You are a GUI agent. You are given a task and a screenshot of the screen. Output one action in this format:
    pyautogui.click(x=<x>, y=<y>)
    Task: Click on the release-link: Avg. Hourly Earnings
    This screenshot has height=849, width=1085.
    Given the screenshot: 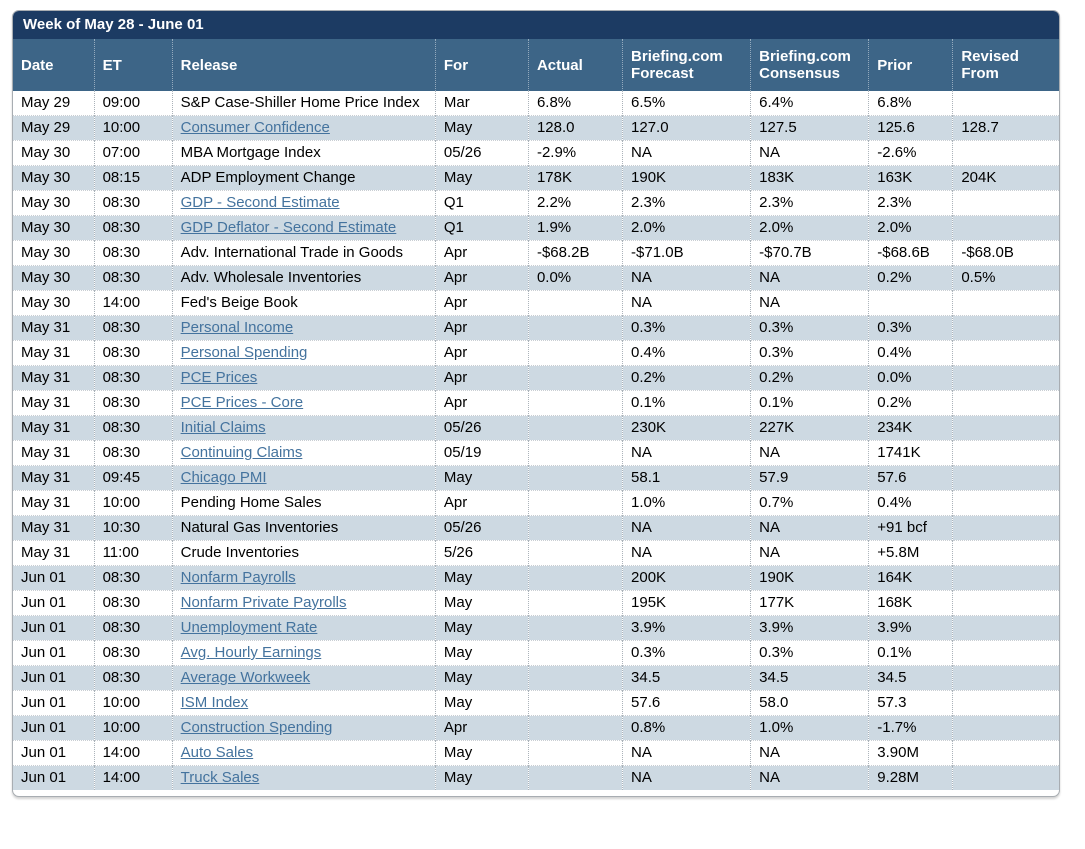 What is the action you would take?
    pyautogui.click(x=251, y=652)
    